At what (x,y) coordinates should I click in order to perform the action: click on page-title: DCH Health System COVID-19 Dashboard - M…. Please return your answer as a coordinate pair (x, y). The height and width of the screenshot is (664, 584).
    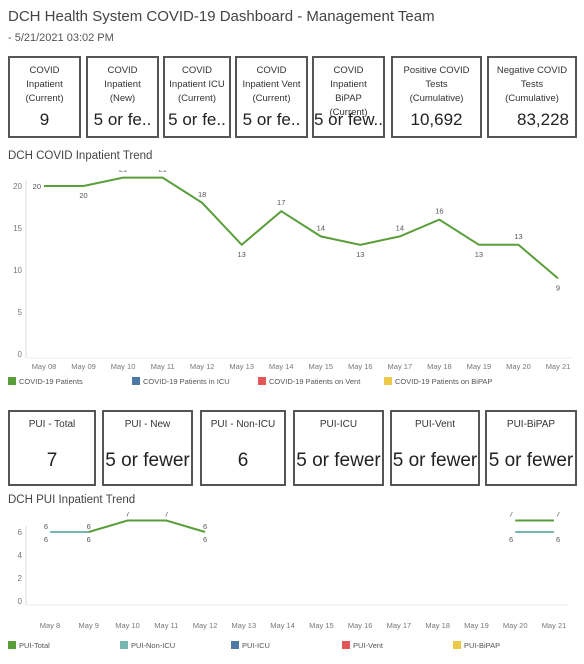
    Looking at the image, I should click on (221, 16).